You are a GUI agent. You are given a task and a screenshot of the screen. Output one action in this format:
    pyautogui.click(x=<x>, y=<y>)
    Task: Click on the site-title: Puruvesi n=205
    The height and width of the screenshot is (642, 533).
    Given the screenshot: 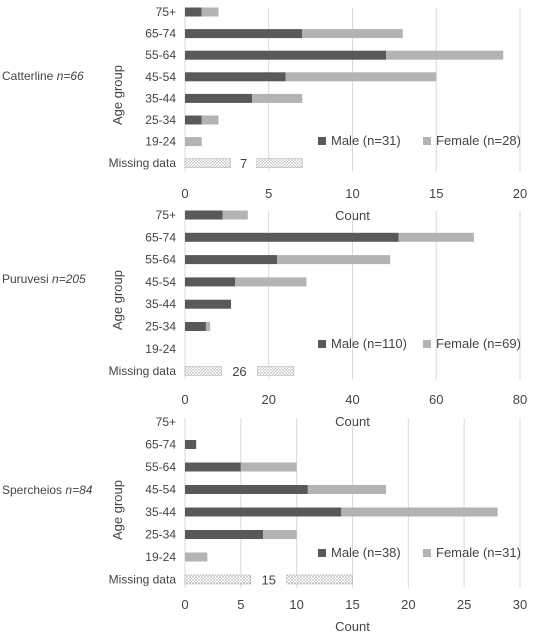 What is the action you would take?
    pyautogui.click(x=44, y=279)
    